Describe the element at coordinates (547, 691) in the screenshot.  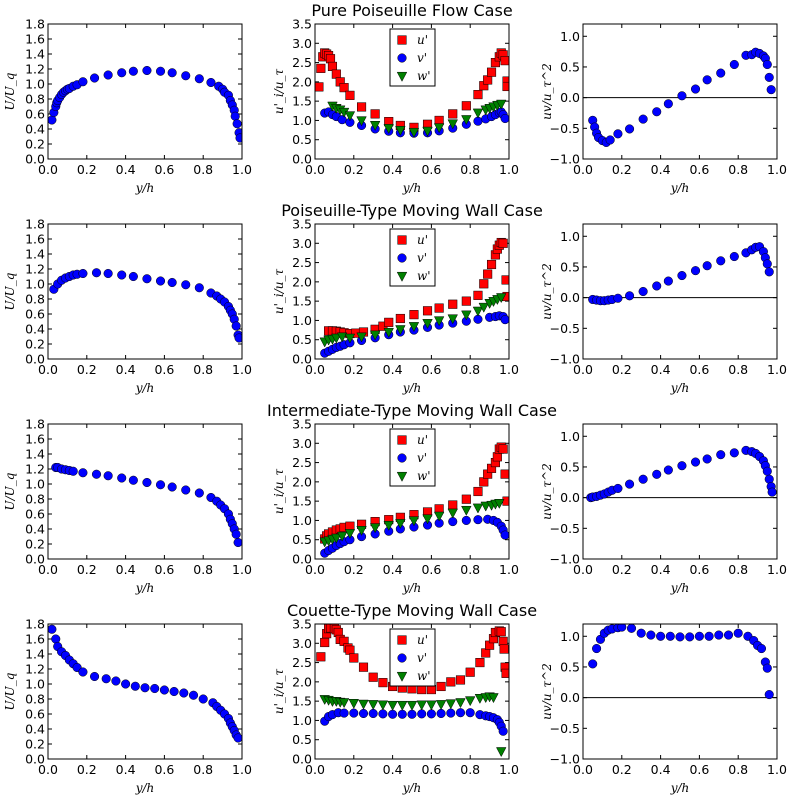
I see `y-axis-label: uv/u_τ^2` at that location.